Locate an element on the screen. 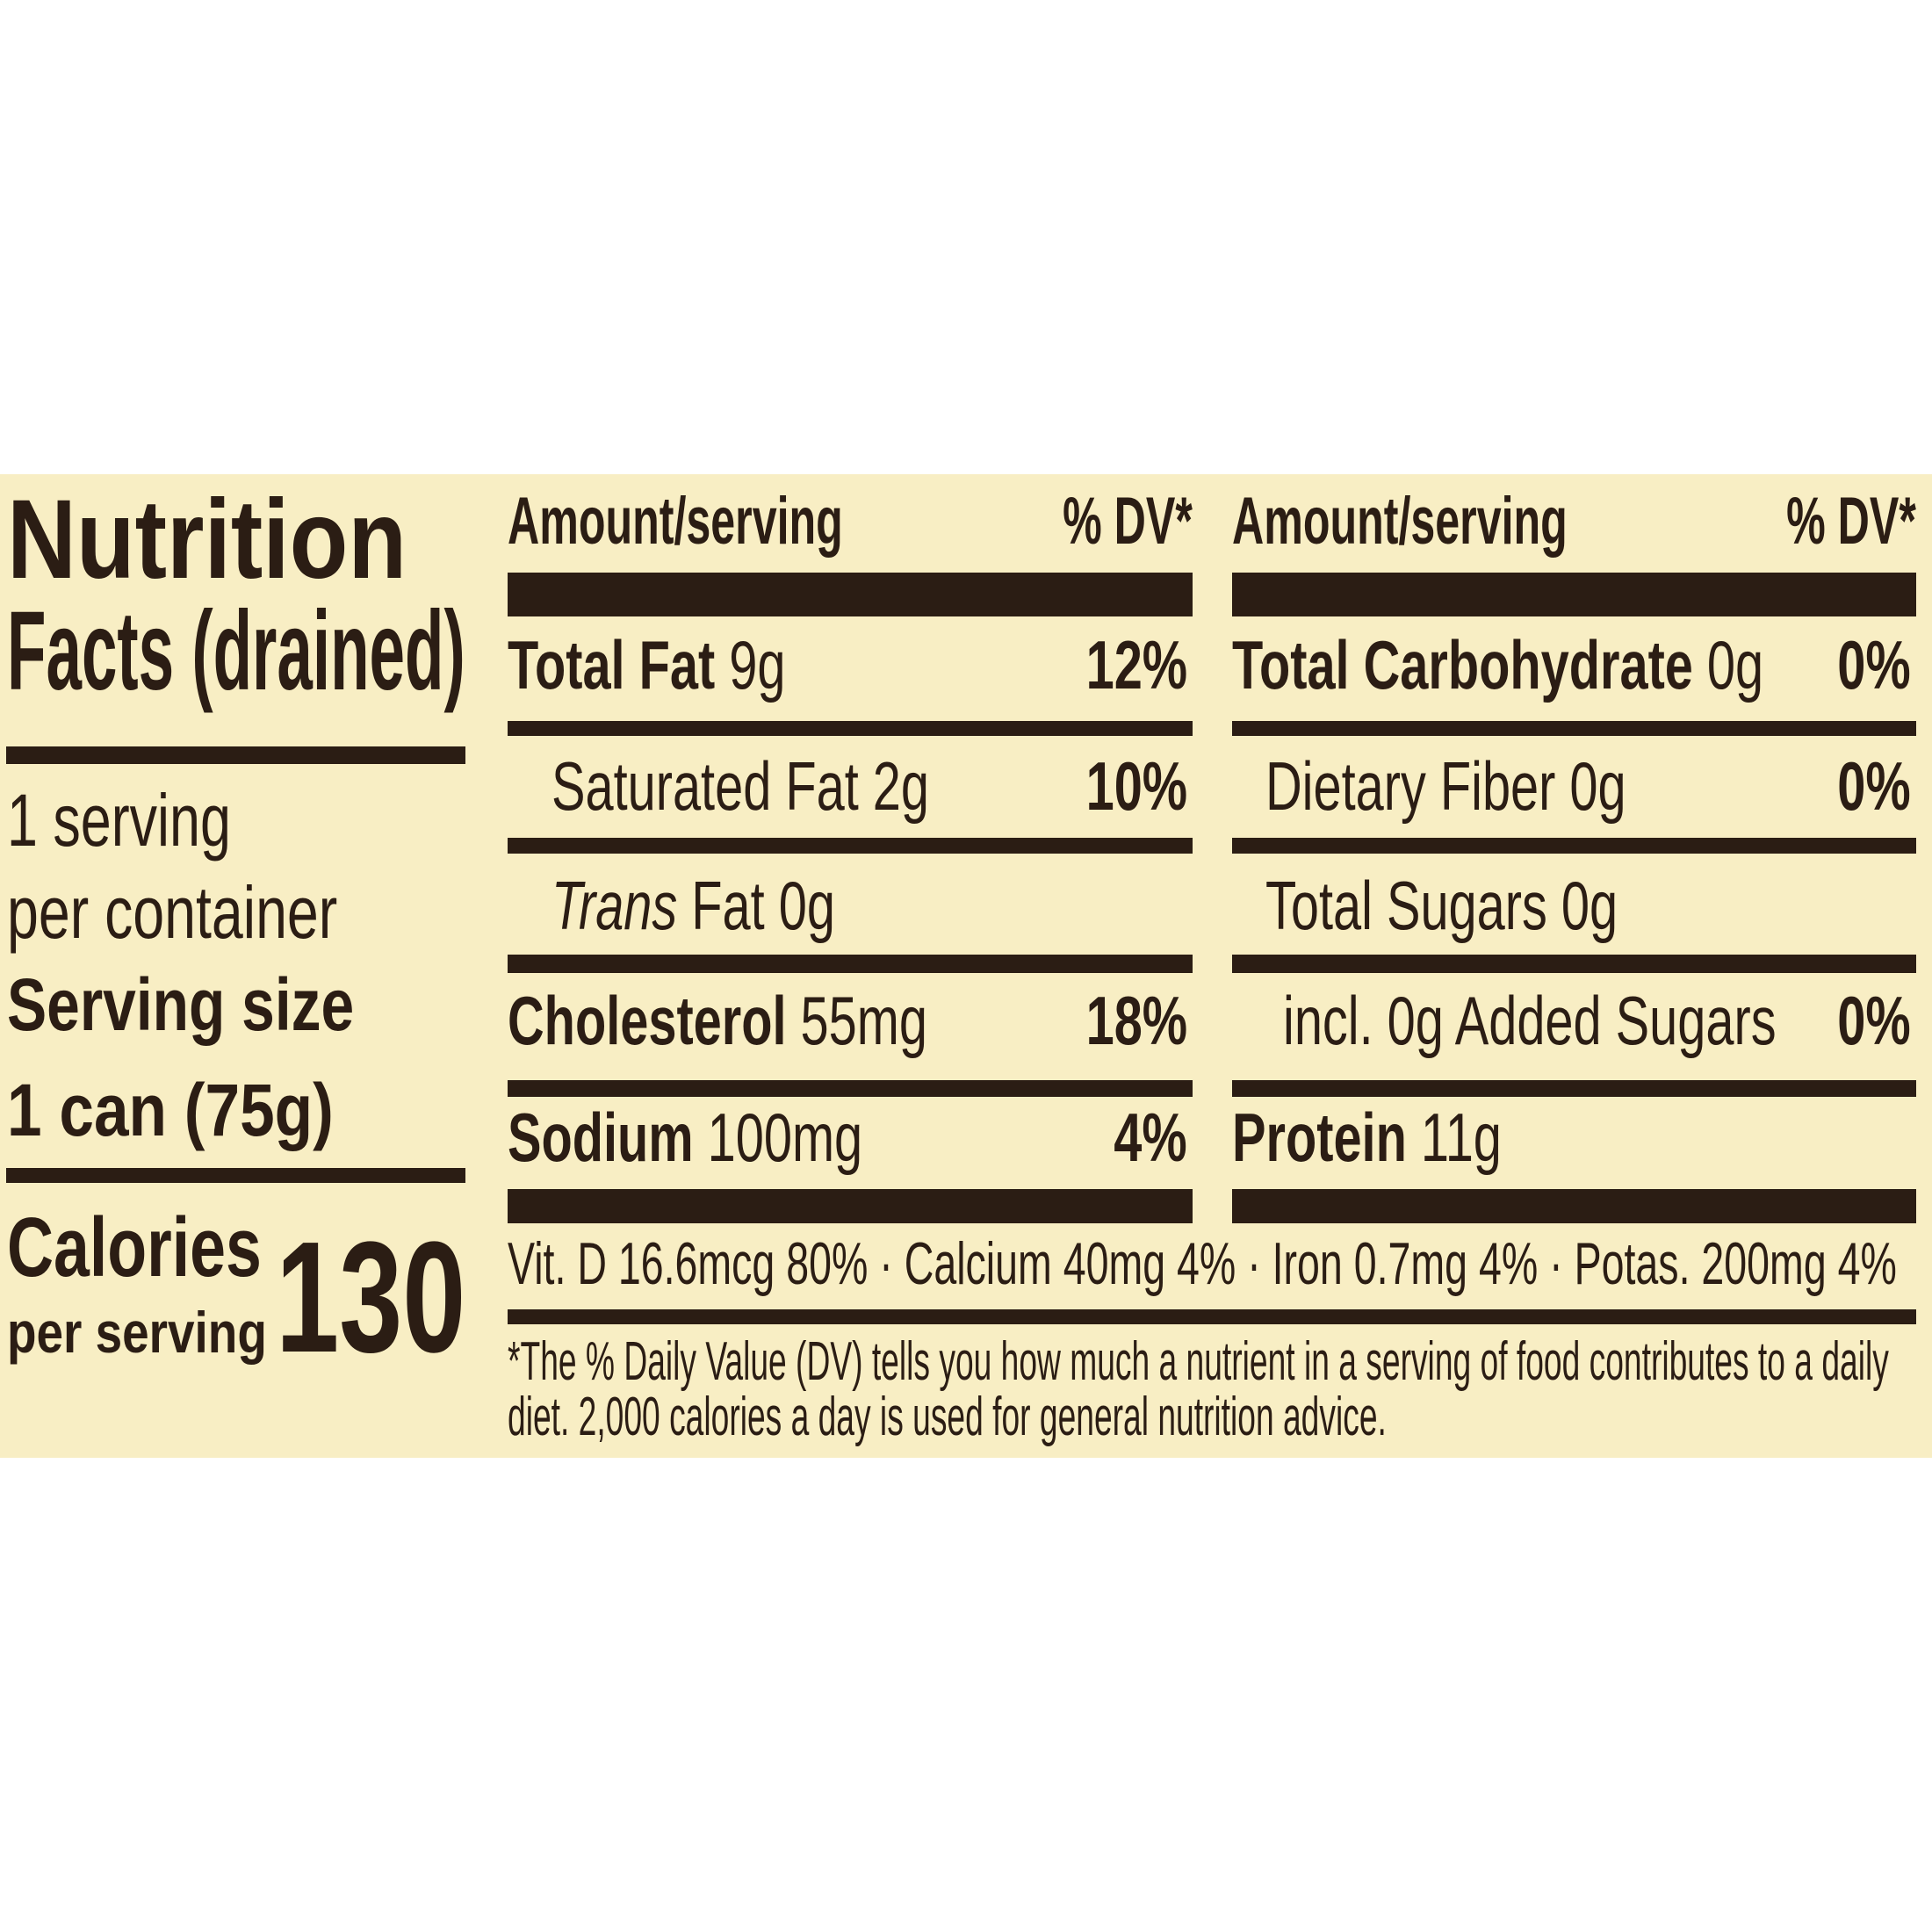 The image size is (1932, 1932). nutrient-amount: 55mg is located at coordinates (864, 1020).